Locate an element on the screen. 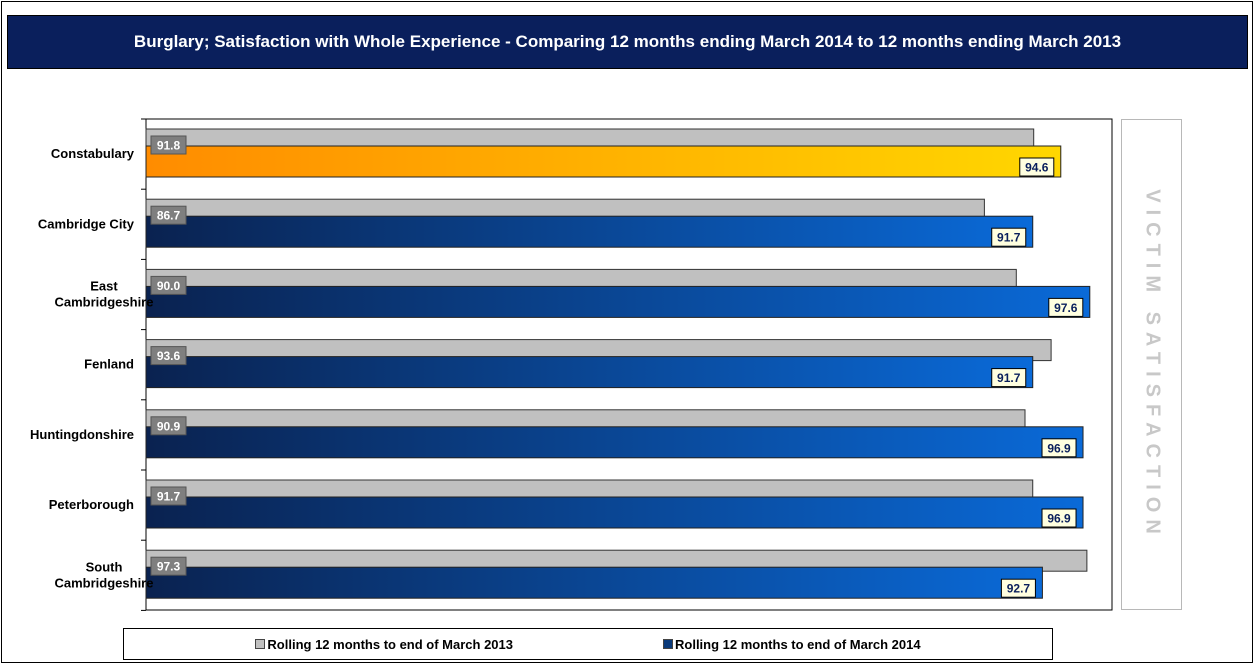 This screenshot has height=666, width=1256. svg-text: 90.9 is located at coordinates (169, 426).